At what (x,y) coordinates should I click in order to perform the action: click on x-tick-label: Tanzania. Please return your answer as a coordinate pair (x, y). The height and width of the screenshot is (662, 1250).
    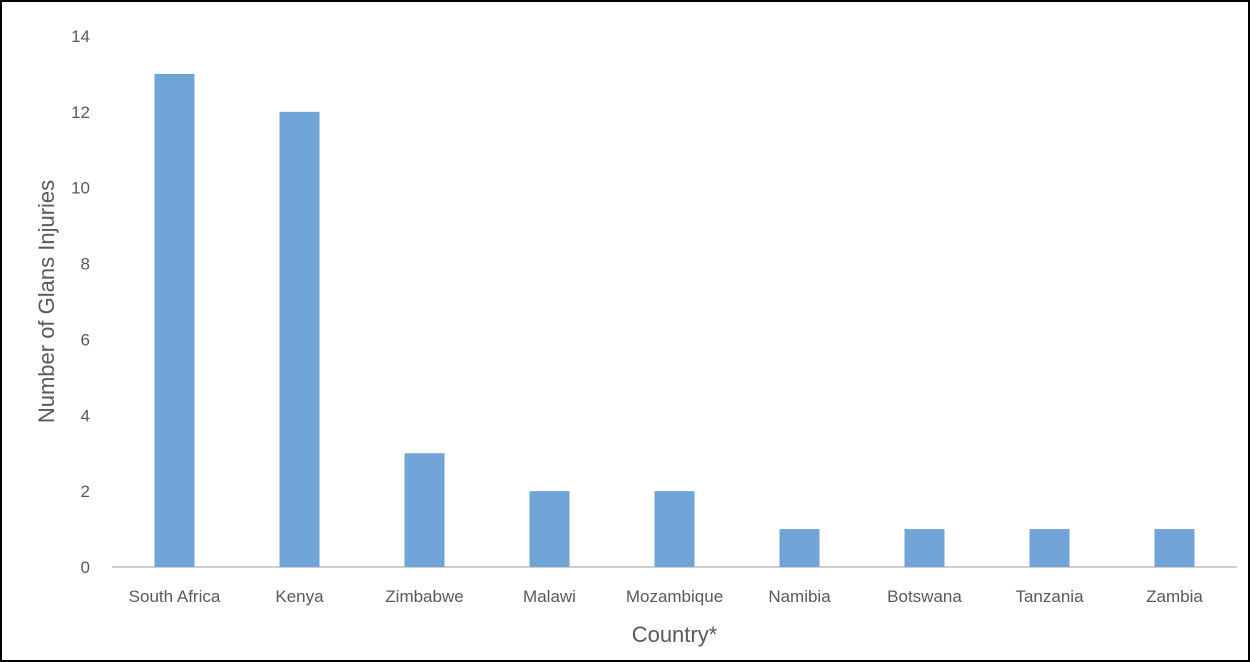
    Looking at the image, I should click on (1049, 596).